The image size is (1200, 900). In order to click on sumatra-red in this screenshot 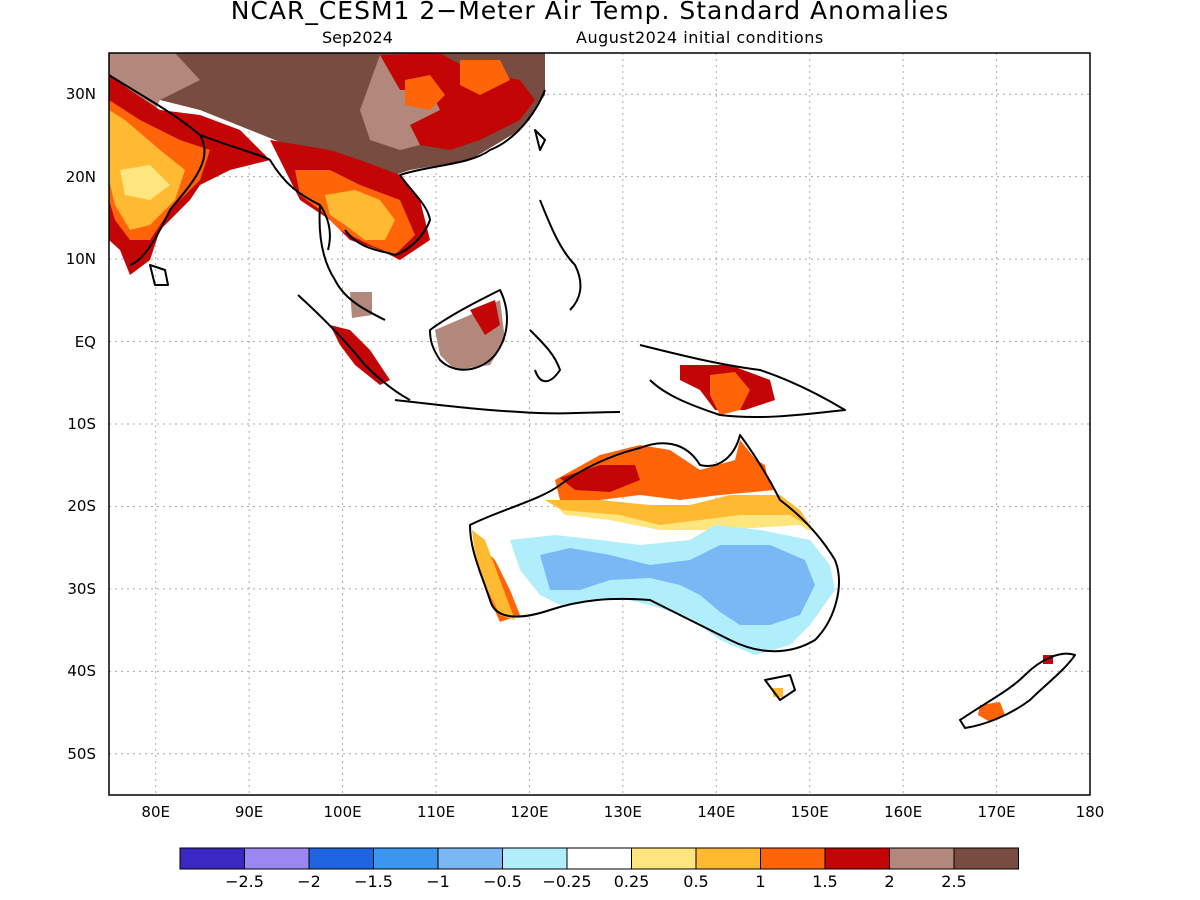, I will do `click(360, 355)`.